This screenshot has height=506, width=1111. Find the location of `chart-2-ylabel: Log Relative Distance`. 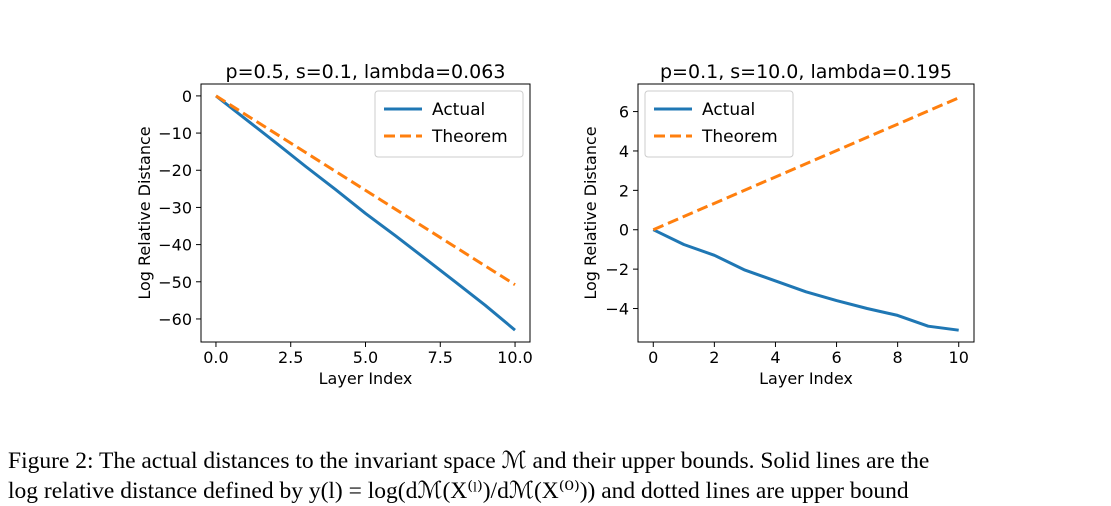

chart-2-ylabel: Log Relative Distance is located at coordinates (590, 212).